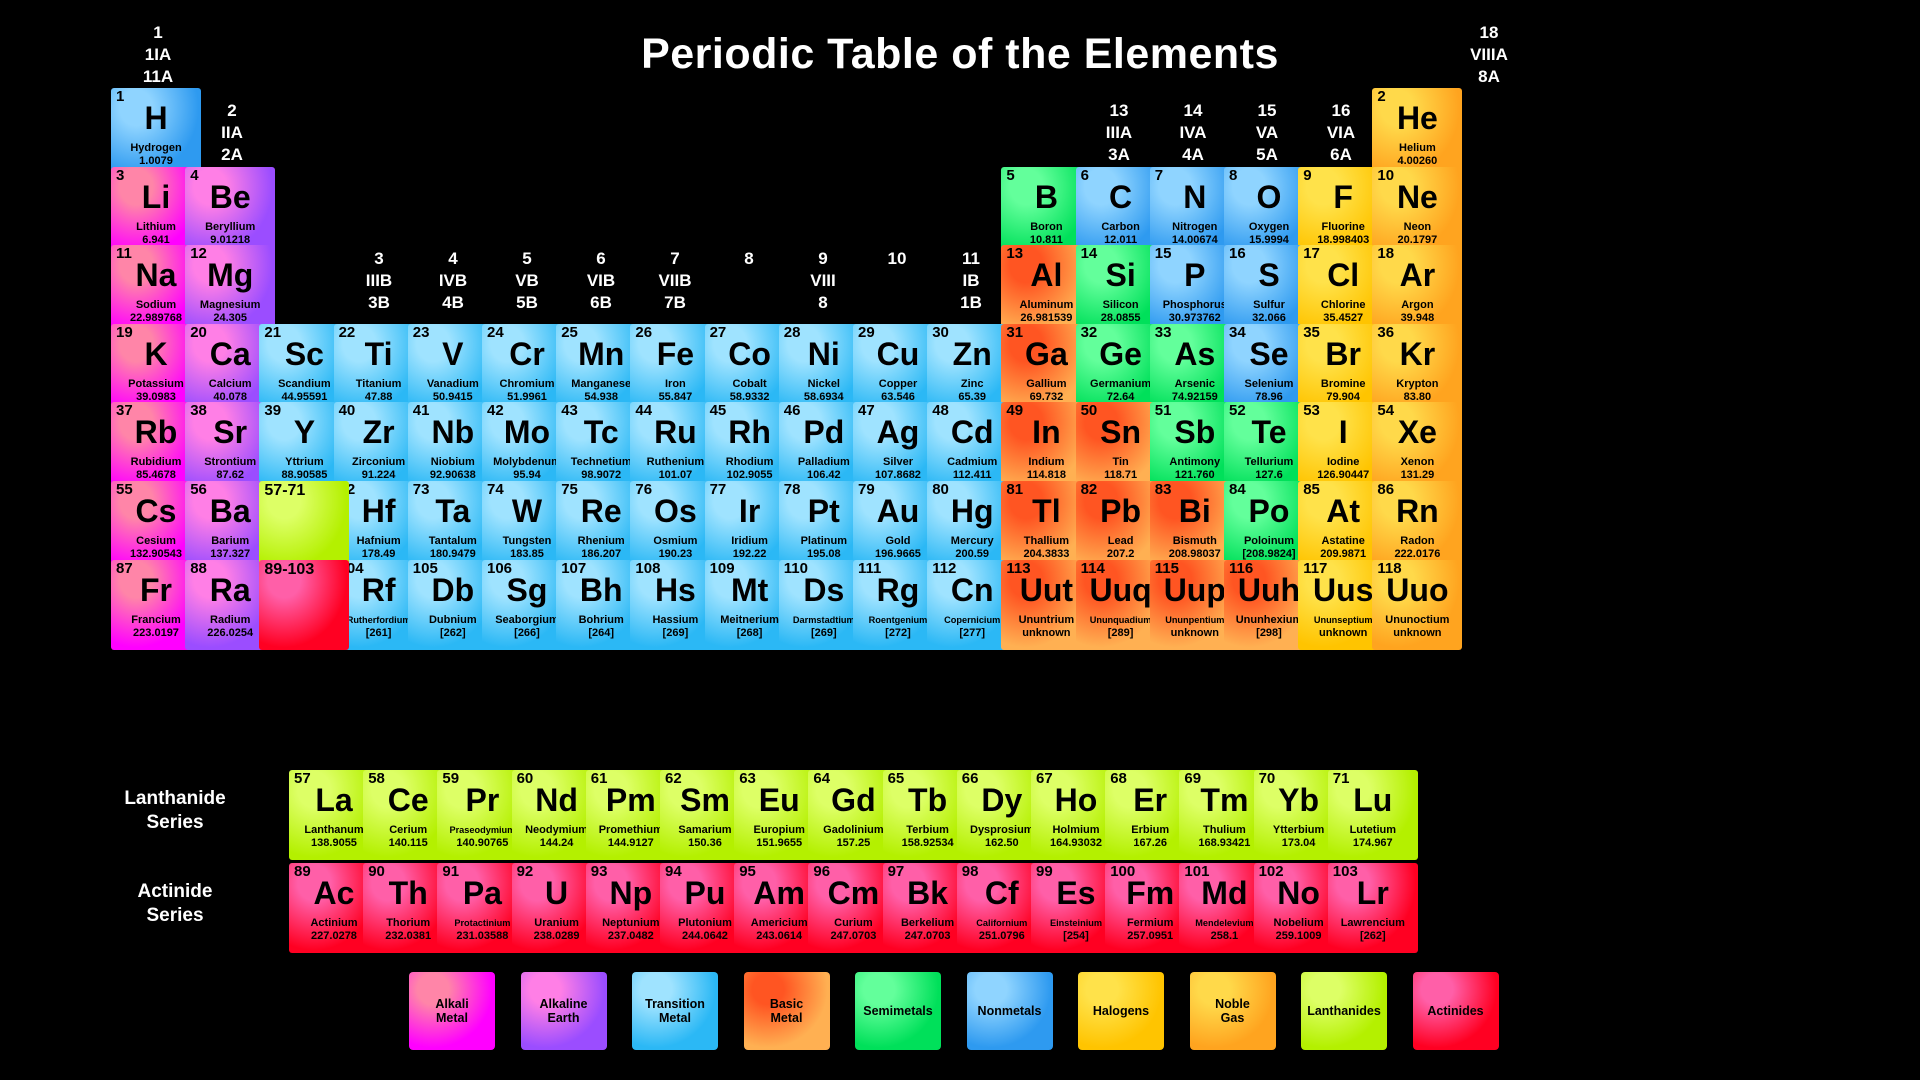 This screenshot has width=1920, height=1080. I want to click on legend-label-line2: Gas, so click(1232, 1018).